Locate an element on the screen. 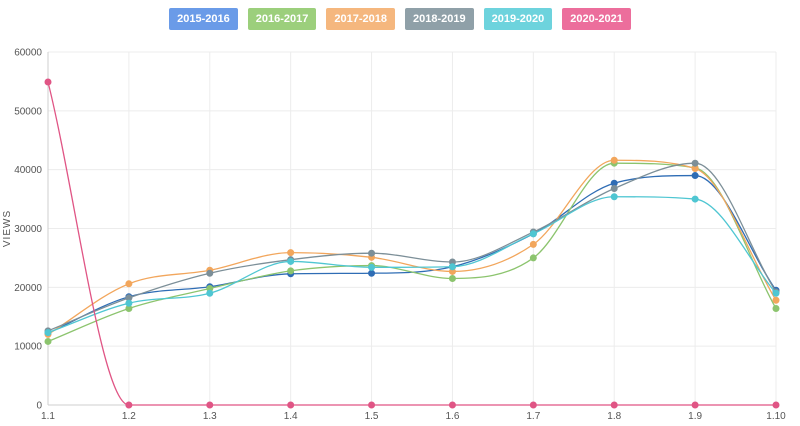 The image size is (800, 426). legend-item-2017-2018: 2017-2018 is located at coordinates (360, 19).